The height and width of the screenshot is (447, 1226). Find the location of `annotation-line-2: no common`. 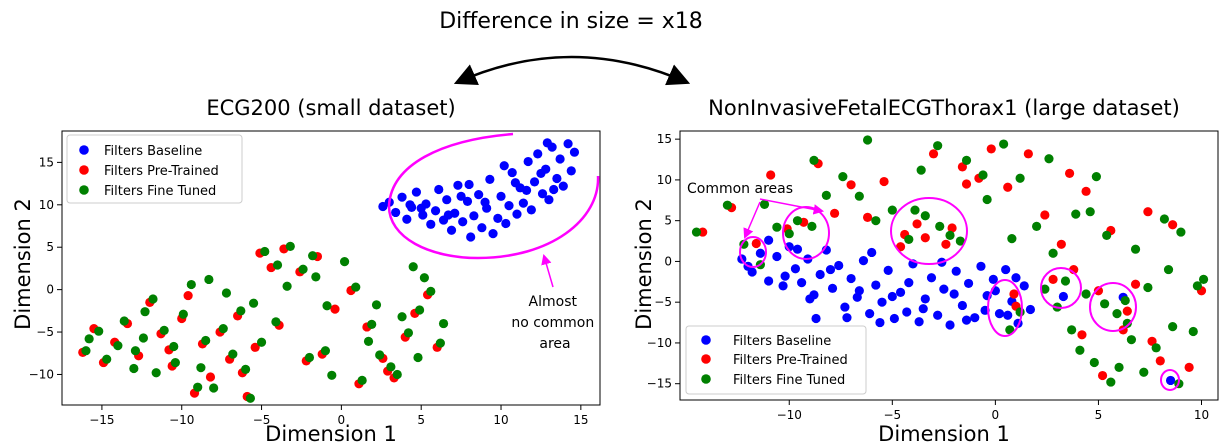

annotation-line-2: no common is located at coordinates (552, 323).